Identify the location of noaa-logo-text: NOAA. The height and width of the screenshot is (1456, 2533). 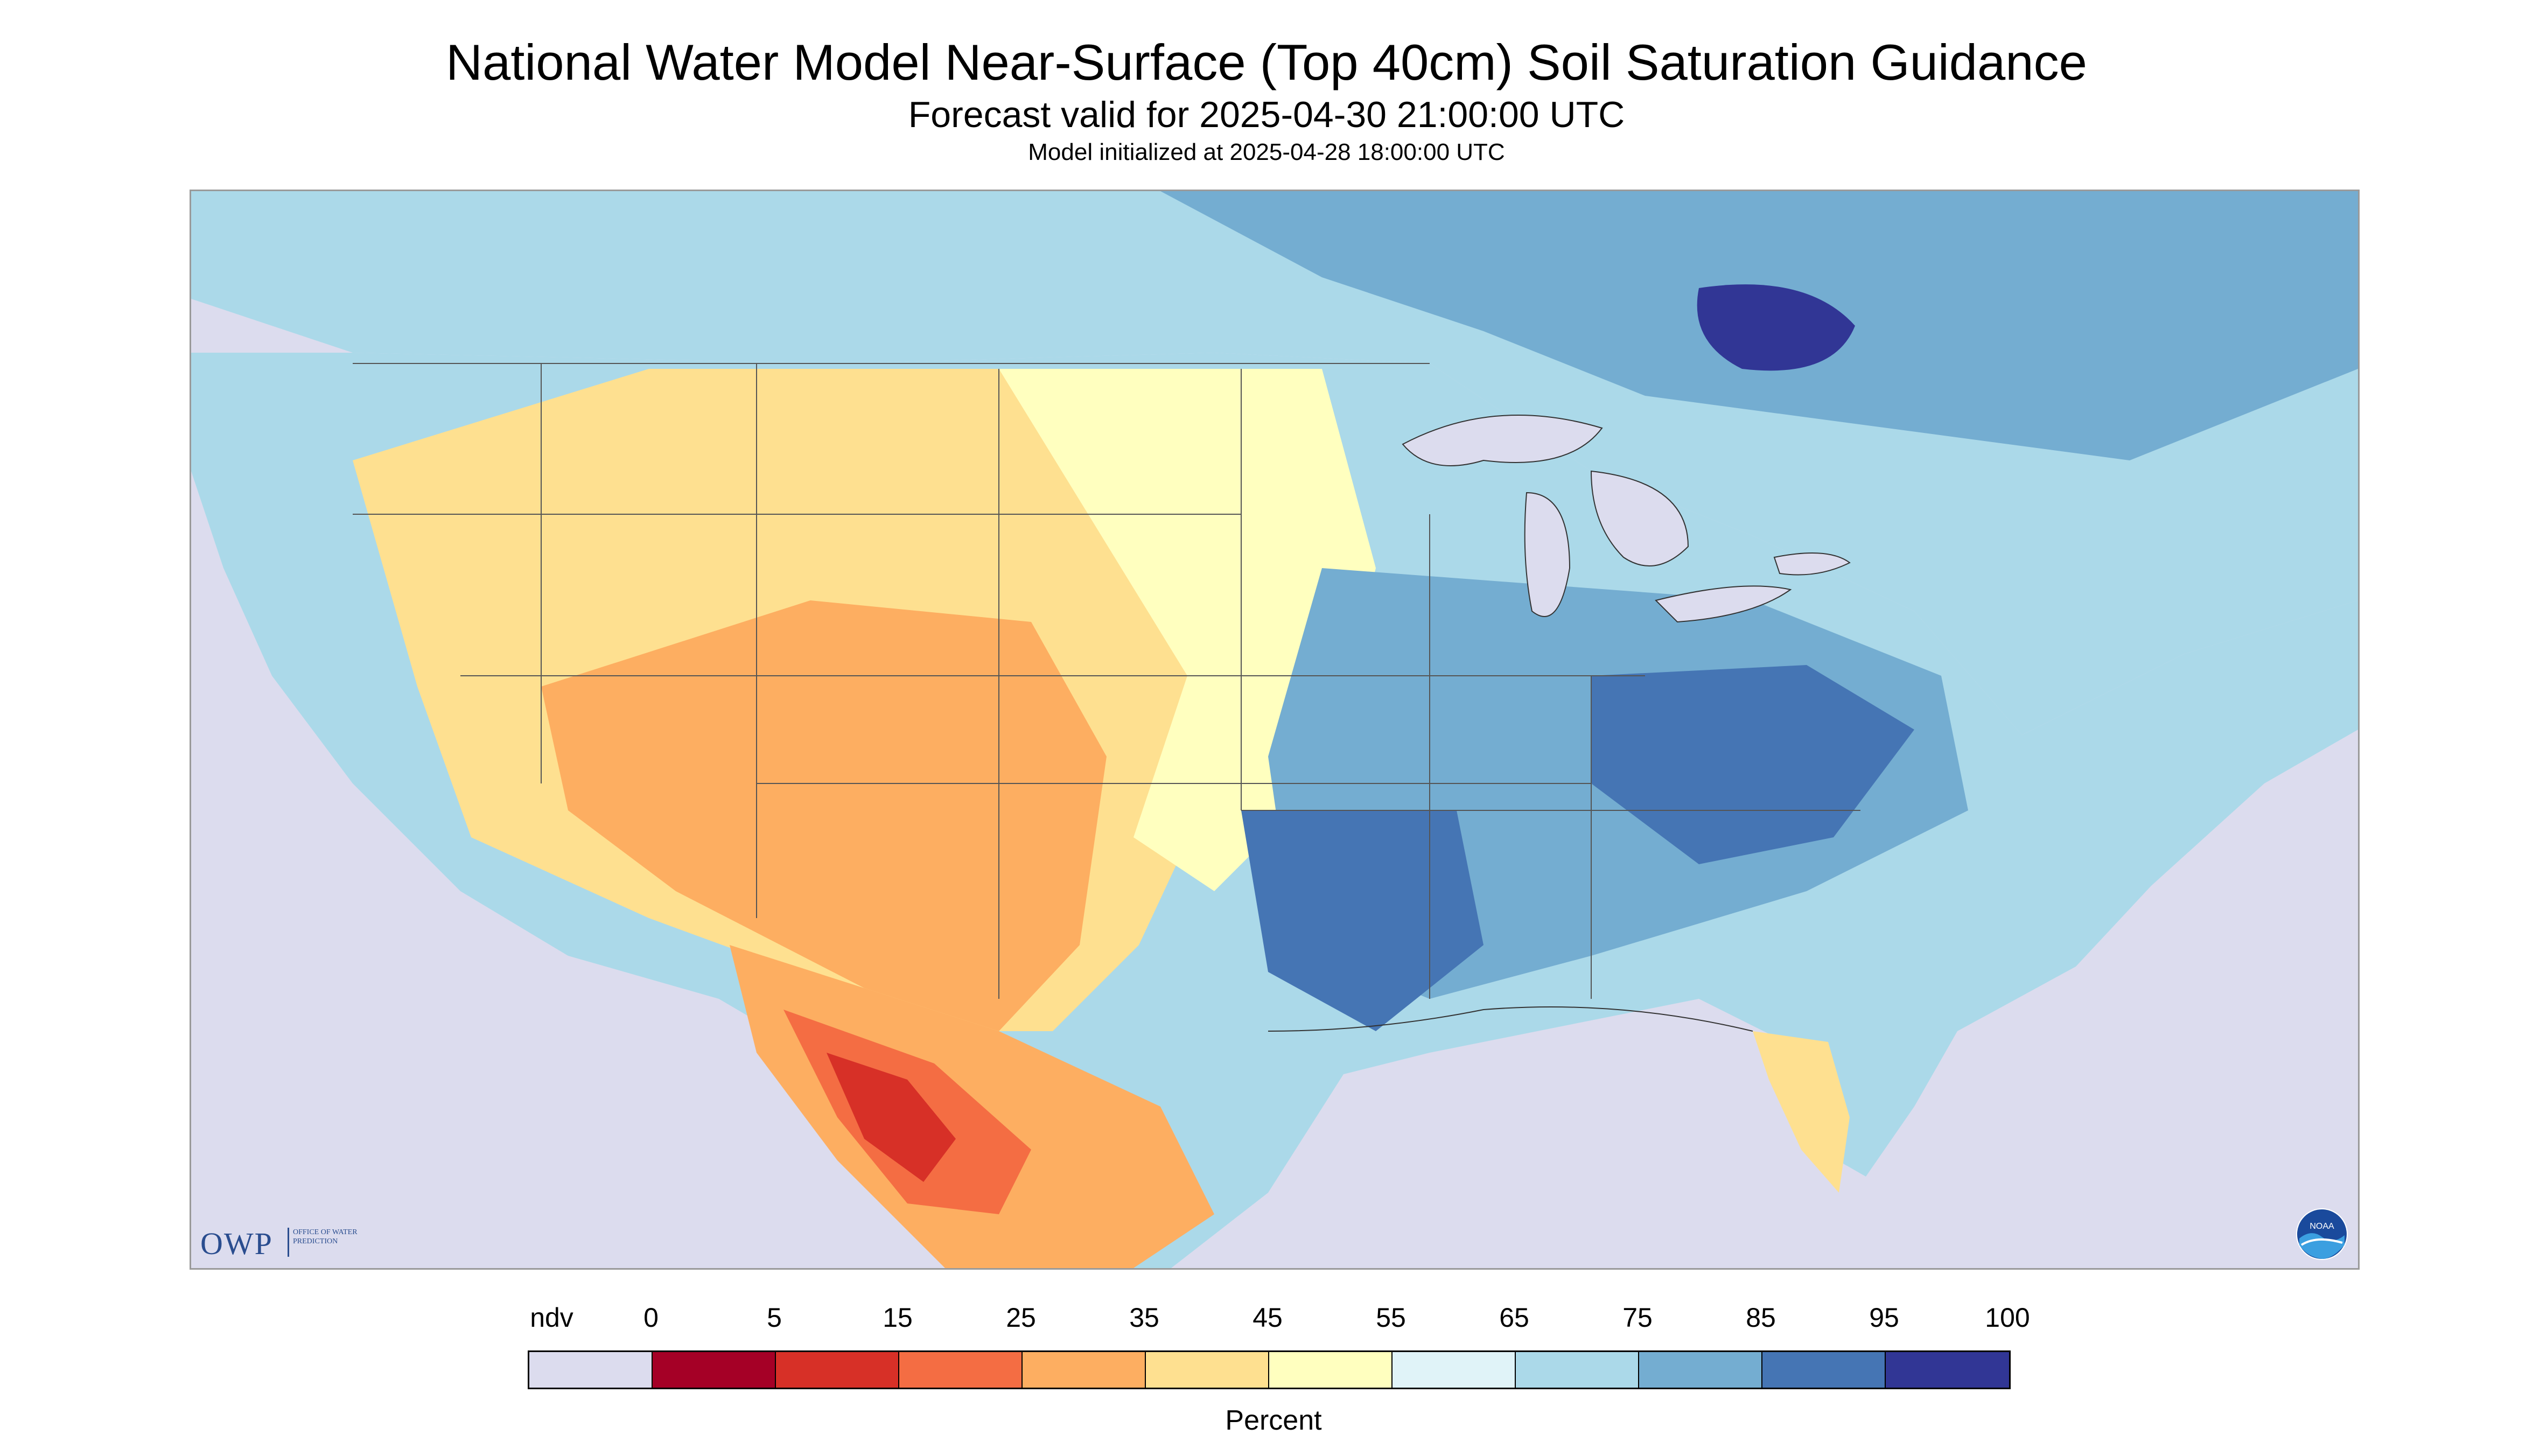
(2322, 1226).